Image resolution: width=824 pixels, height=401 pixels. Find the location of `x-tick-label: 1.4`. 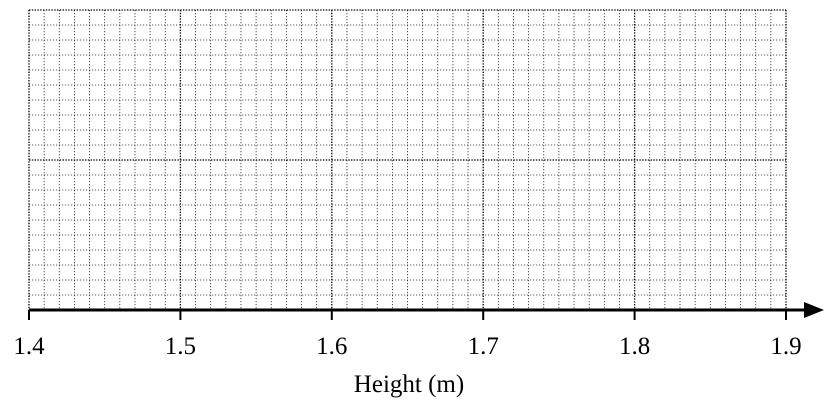

x-tick-label: 1.4 is located at coordinates (29, 346).